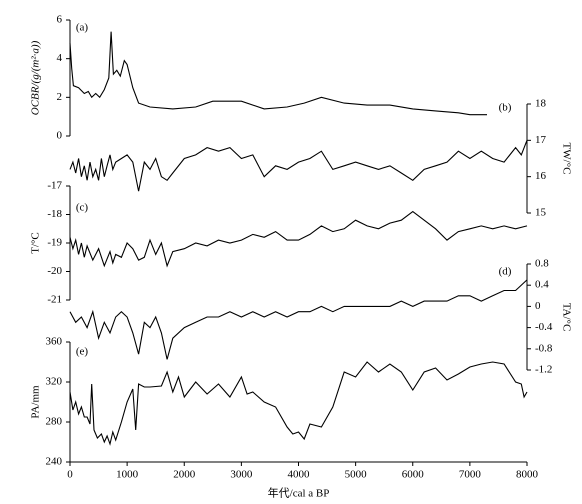 Image resolution: width=582 pixels, height=504 pixels. I want to click on x-tick-label: 0, so click(70, 475).